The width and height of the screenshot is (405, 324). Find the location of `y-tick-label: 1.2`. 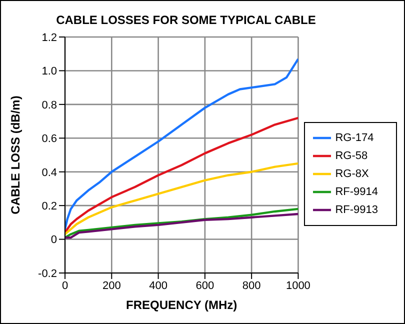

y-tick-label: 1.2 is located at coordinates (49, 38).